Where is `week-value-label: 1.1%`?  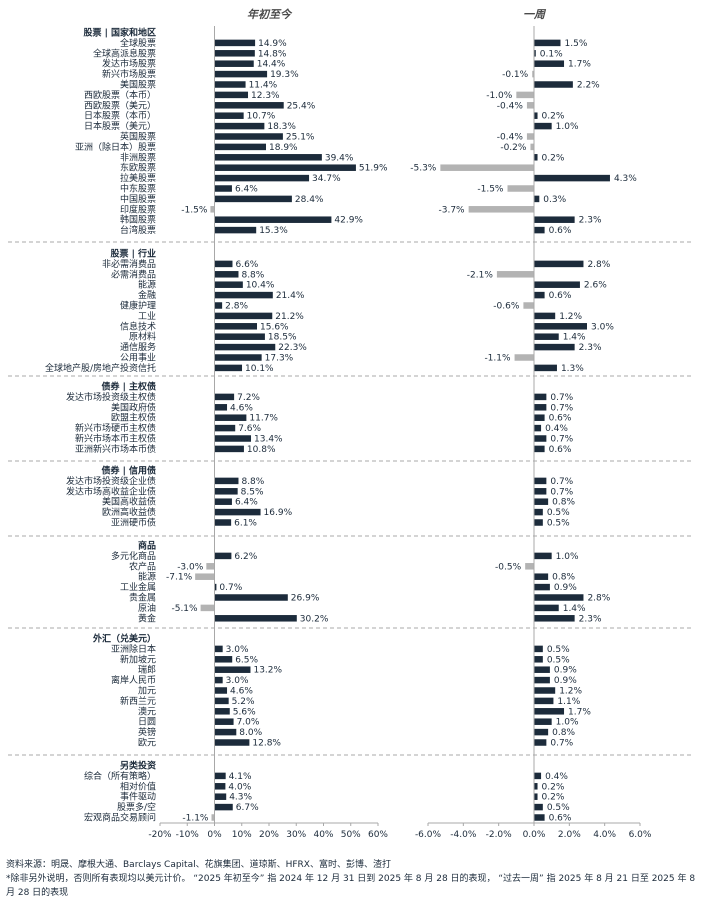 week-value-label: 1.1% is located at coordinates (568, 702).